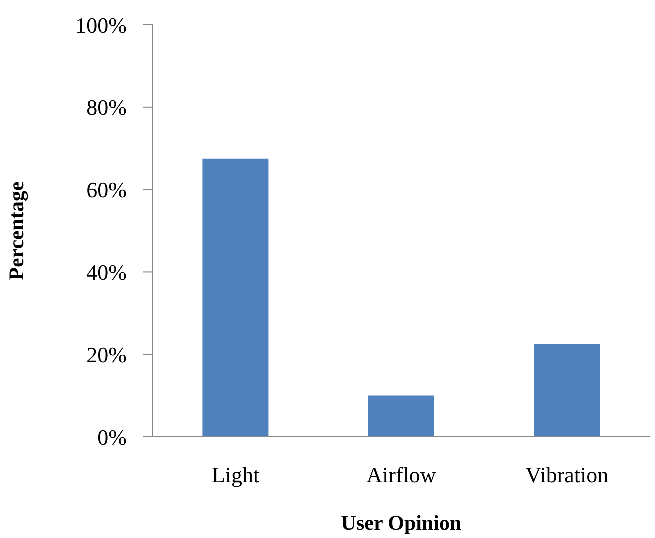 This screenshot has width=655, height=538. Describe the element at coordinates (106, 190) in the screenshot. I see `y-tick-label: 60%` at that location.